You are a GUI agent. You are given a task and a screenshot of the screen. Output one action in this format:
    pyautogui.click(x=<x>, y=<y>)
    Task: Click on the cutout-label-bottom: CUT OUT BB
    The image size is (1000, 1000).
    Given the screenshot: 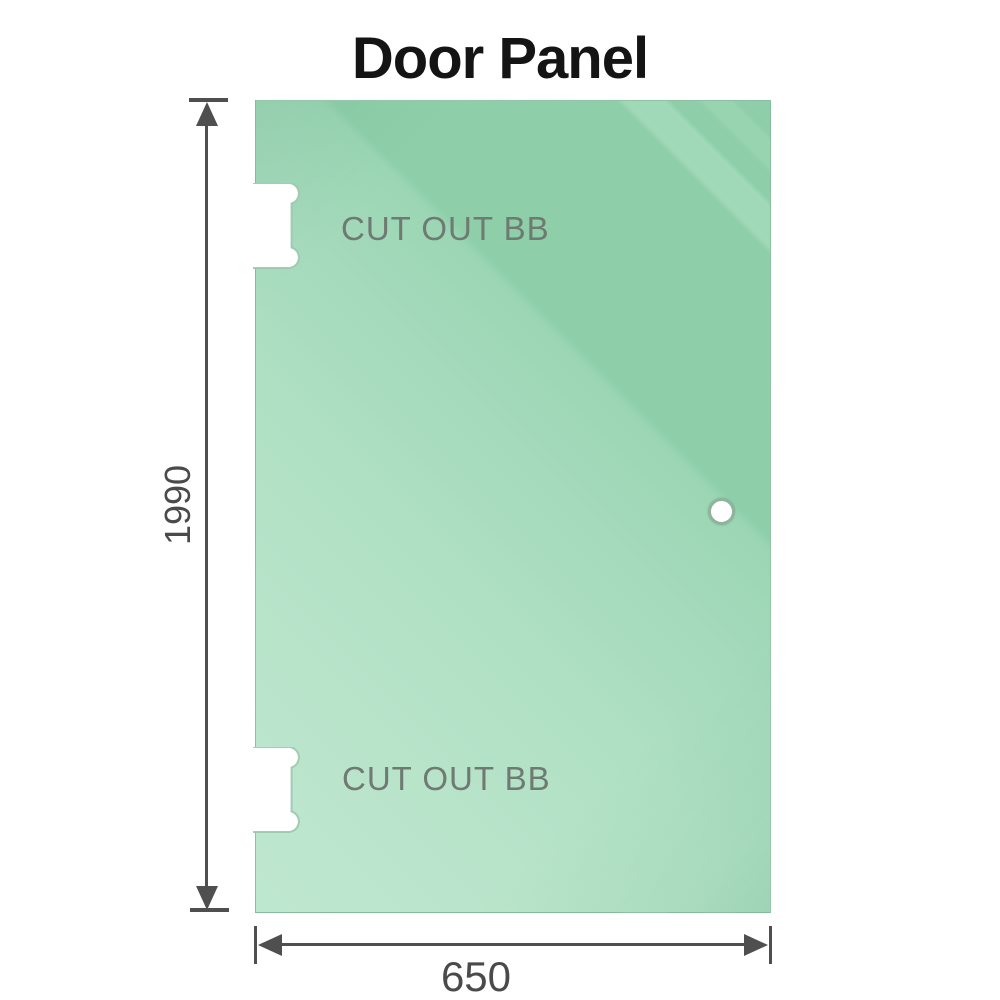 What is the action you would take?
    pyautogui.click(x=446, y=778)
    